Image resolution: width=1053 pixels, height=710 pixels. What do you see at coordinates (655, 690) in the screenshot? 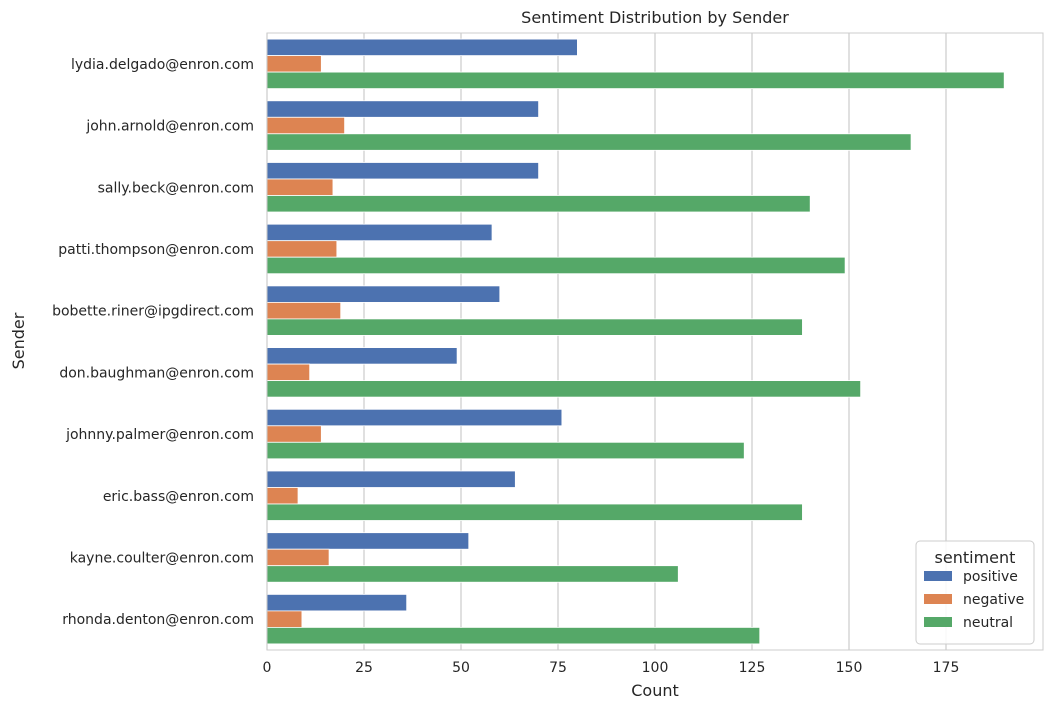
I see `x-axis-label: Count` at bounding box center [655, 690].